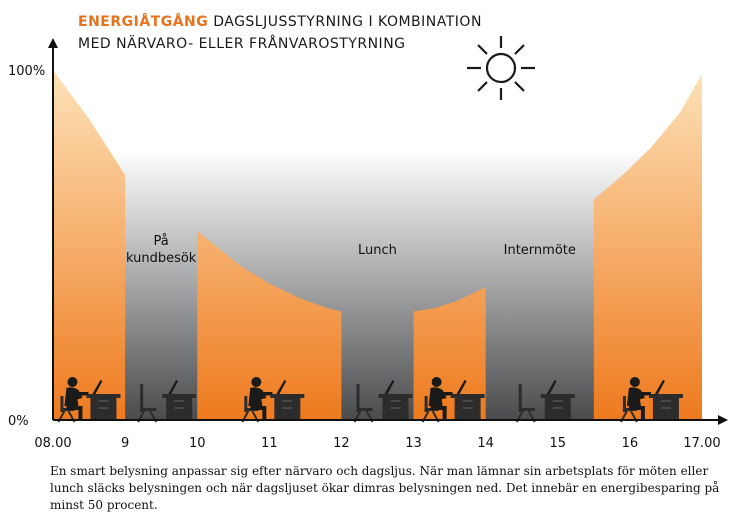 The image size is (746, 514). What do you see at coordinates (341, 443) in the screenshot?
I see `x-tick-label: 12` at bounding box center [341, 443].